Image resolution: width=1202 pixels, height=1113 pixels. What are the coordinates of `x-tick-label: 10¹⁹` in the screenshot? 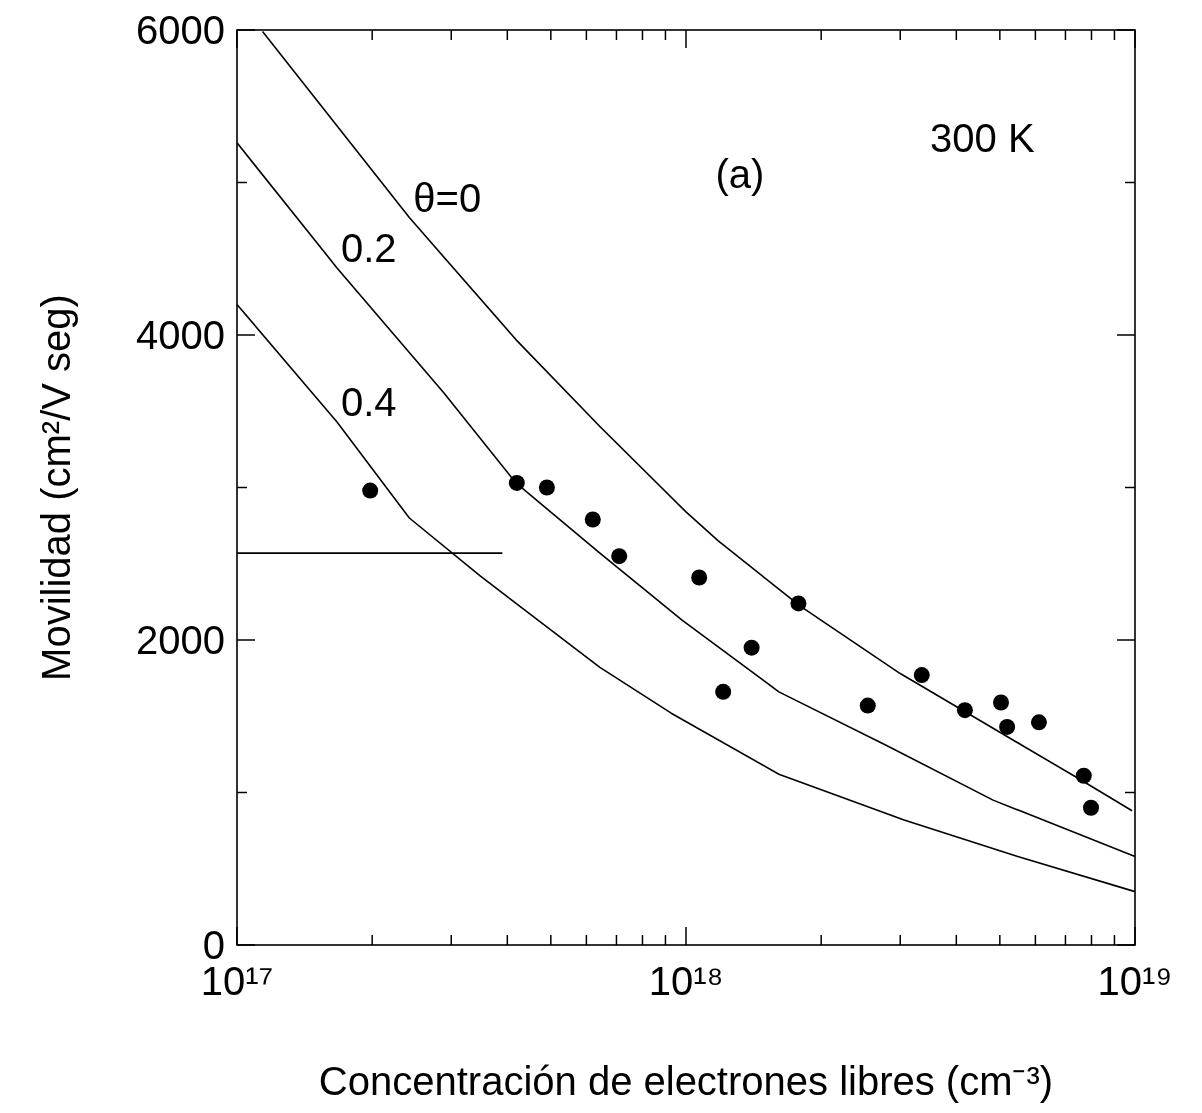 It's located at (1135, 981).